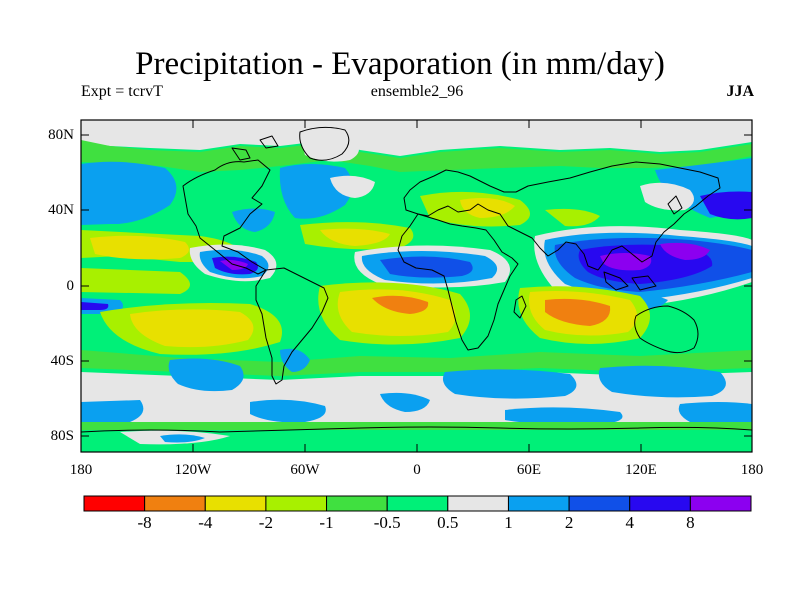 The height and width of the screenshot is (600, 800). I want to click on experiment-label: Expt = tcrvT, so click(122, 91).